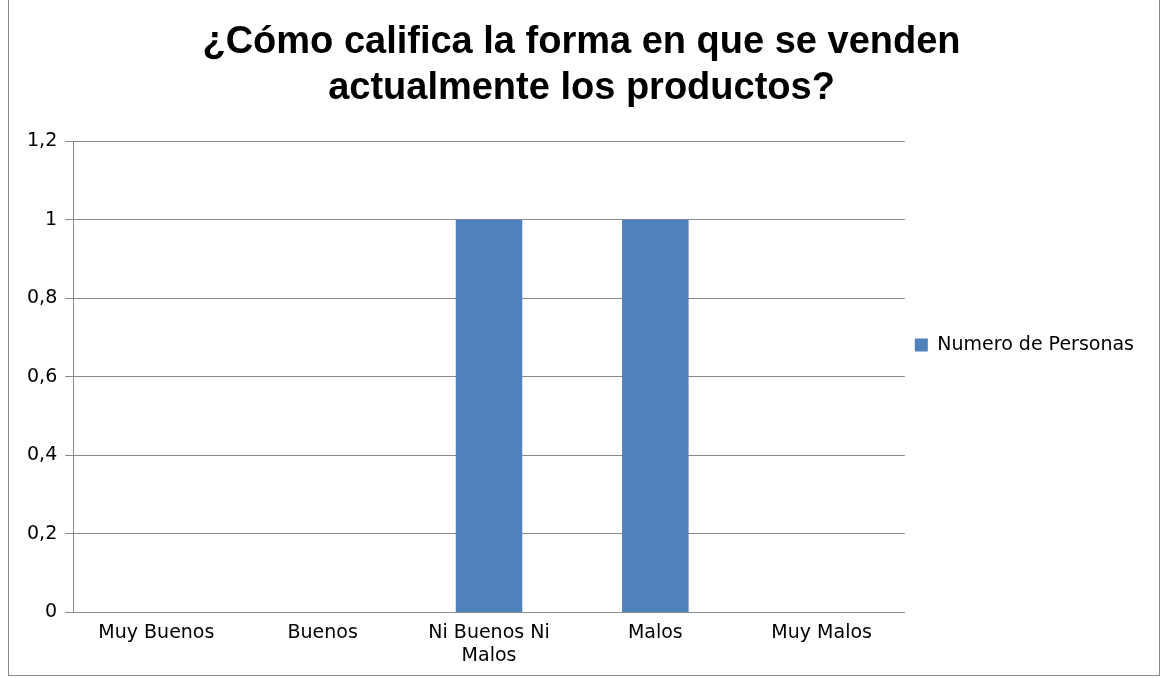  I want to click on legend-label: Numero de Personas, so click(1036, 342).